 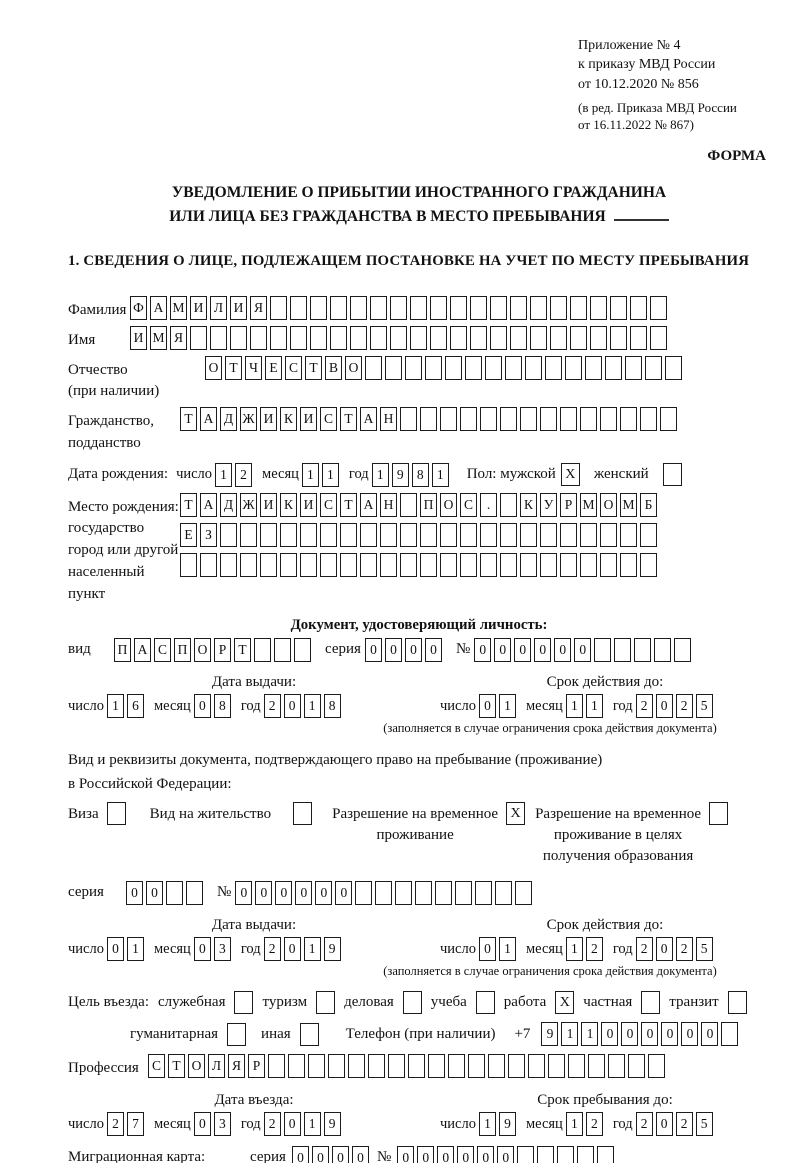 I want to click on form-cell: Р, so click(x=568, y=504).